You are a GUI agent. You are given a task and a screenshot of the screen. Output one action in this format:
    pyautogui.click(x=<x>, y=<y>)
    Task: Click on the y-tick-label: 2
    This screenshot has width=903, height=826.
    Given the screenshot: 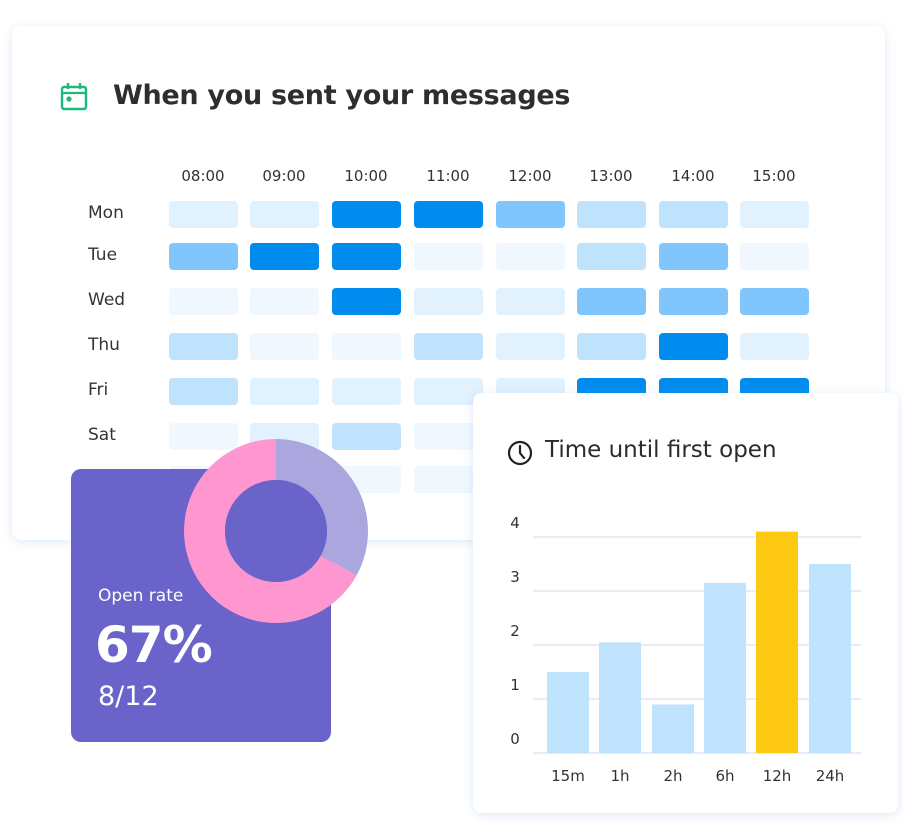 What is the action you would take?
    pyautogui.click(x=515, y=631)
    